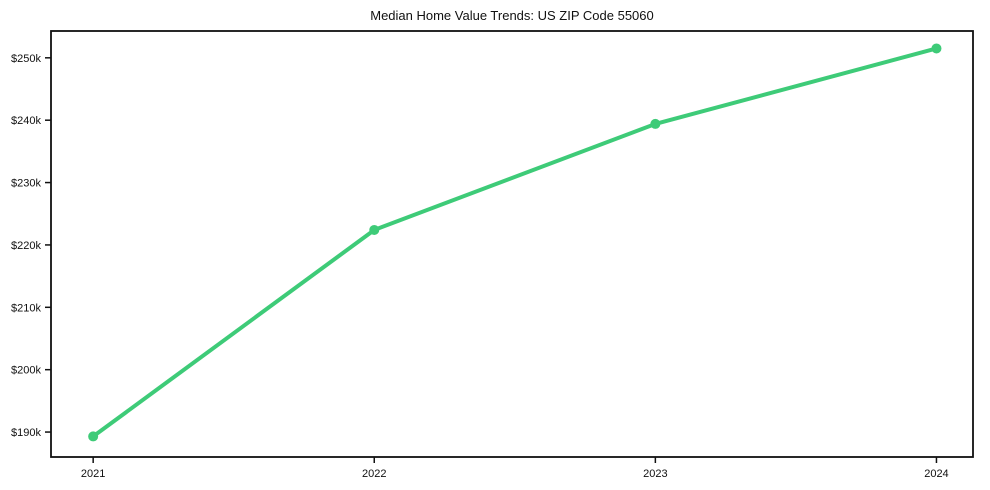 This screenshot has height=490, width=990. Describe the element at coordinates (374, 474) in the screenshot. I see `x-axis-tick-label: 2022` at that location.